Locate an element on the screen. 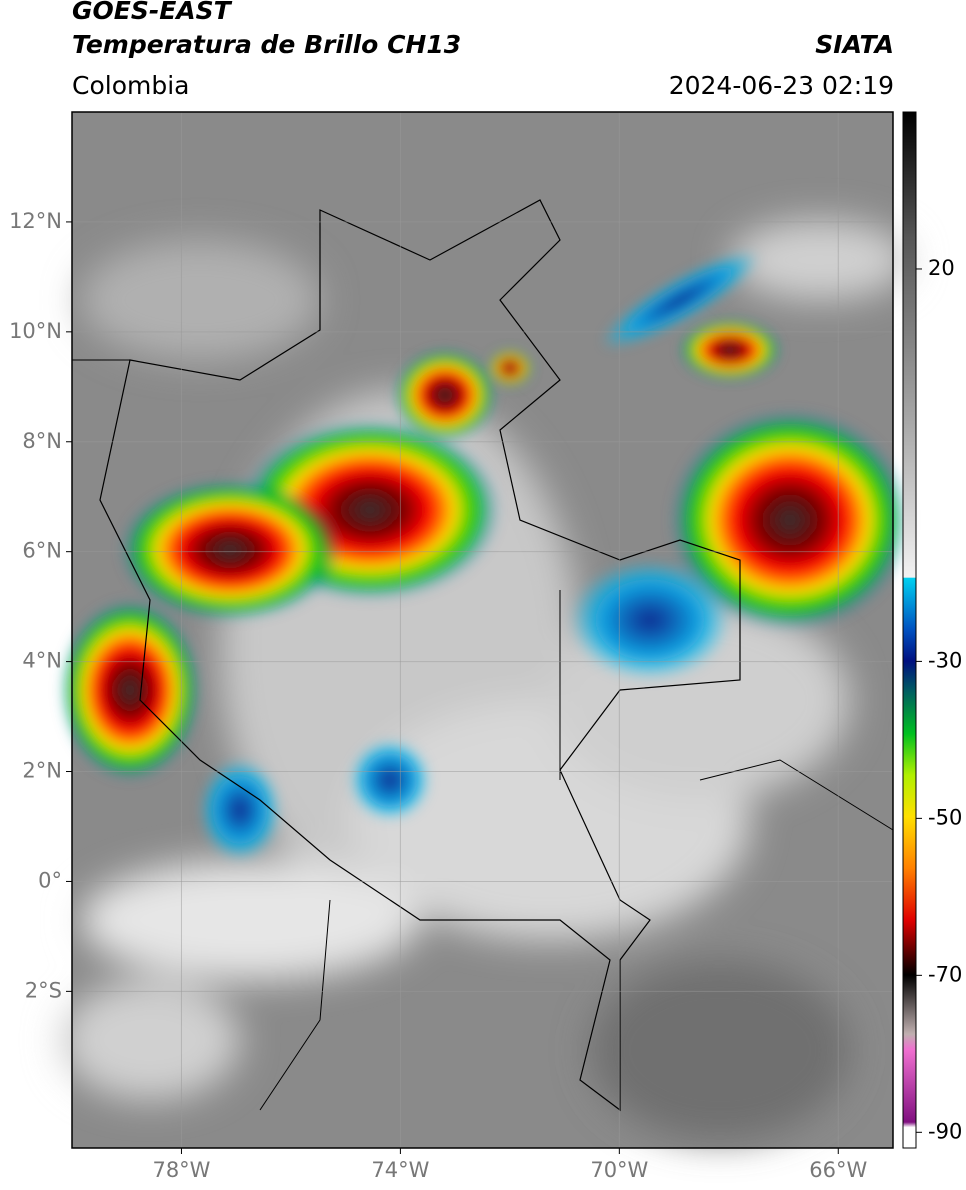  y-tick-label: 2°S is located at coordinates (43, 990).